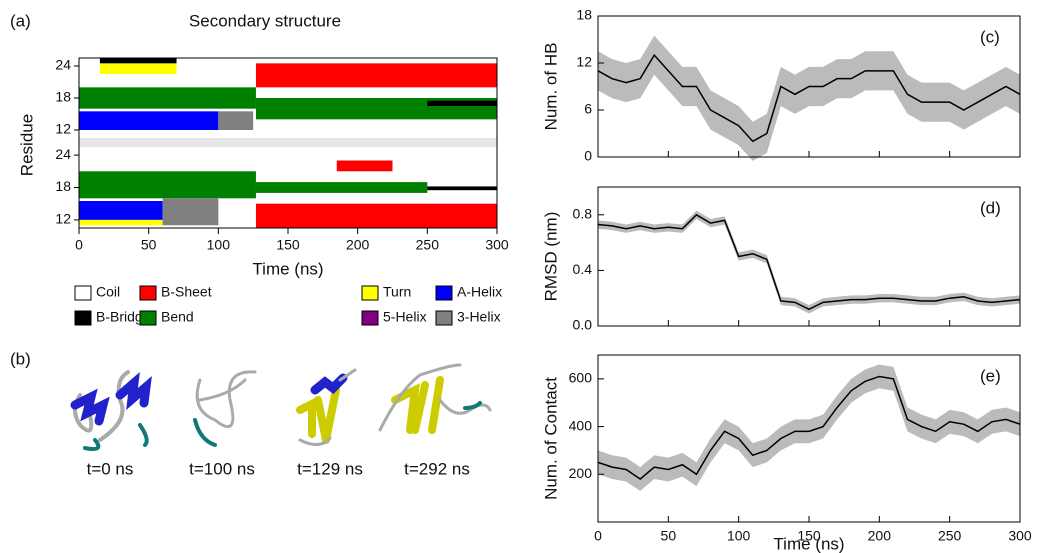  I want to click on legend-label: B-Sheet, so click(186, 292).